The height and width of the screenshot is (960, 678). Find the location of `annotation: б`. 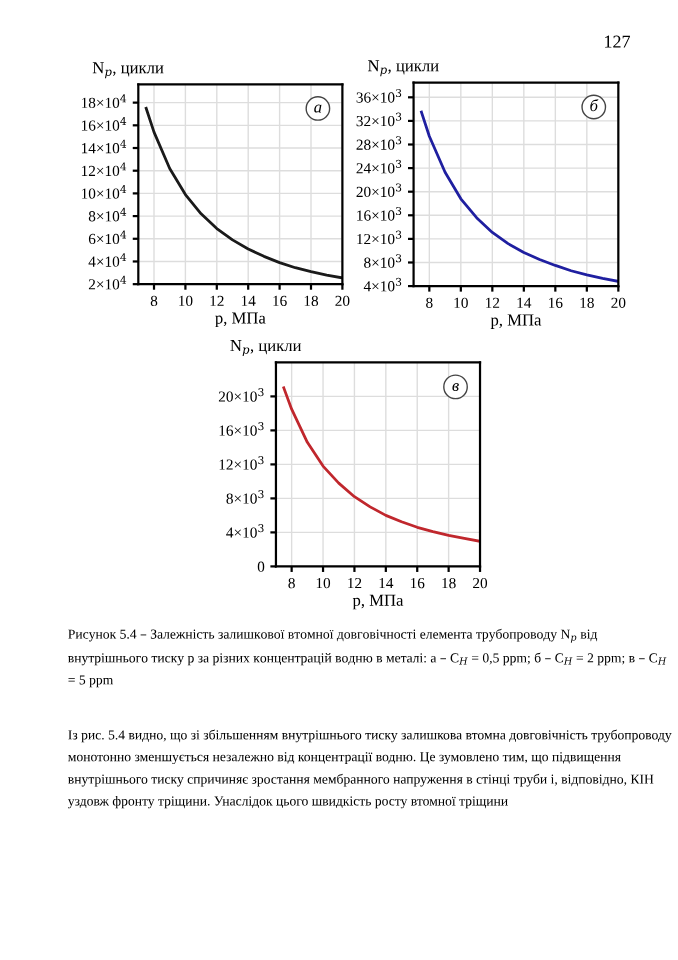

annotation: б is located at coordinates (594, 105).